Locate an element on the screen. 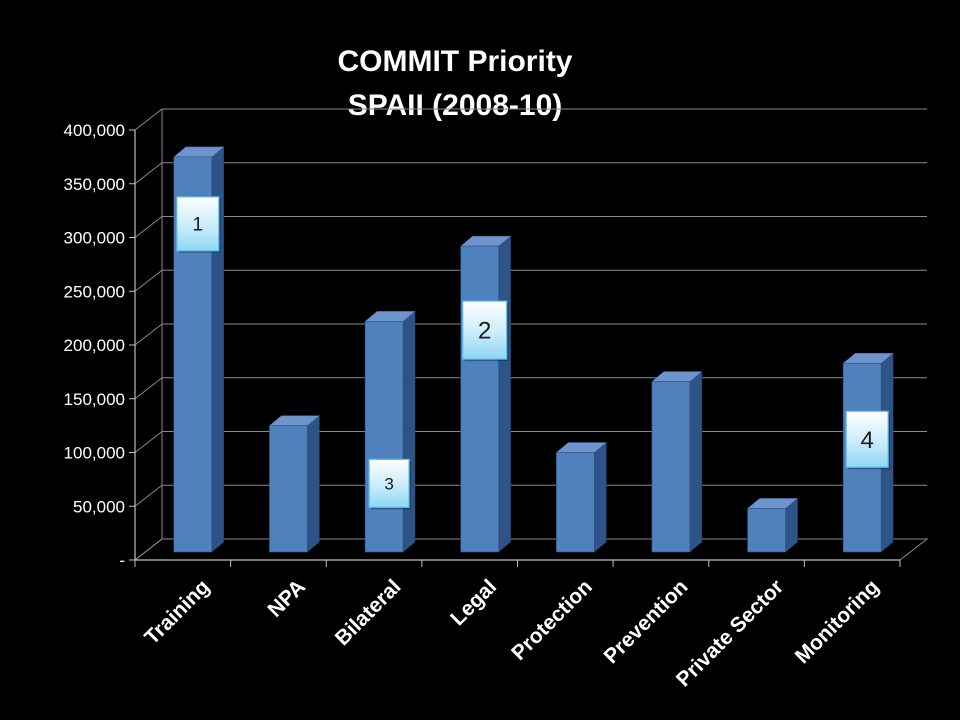 The image size is (960, 720). rank-annotation-1: 1 is located at coordinates (198, 224).